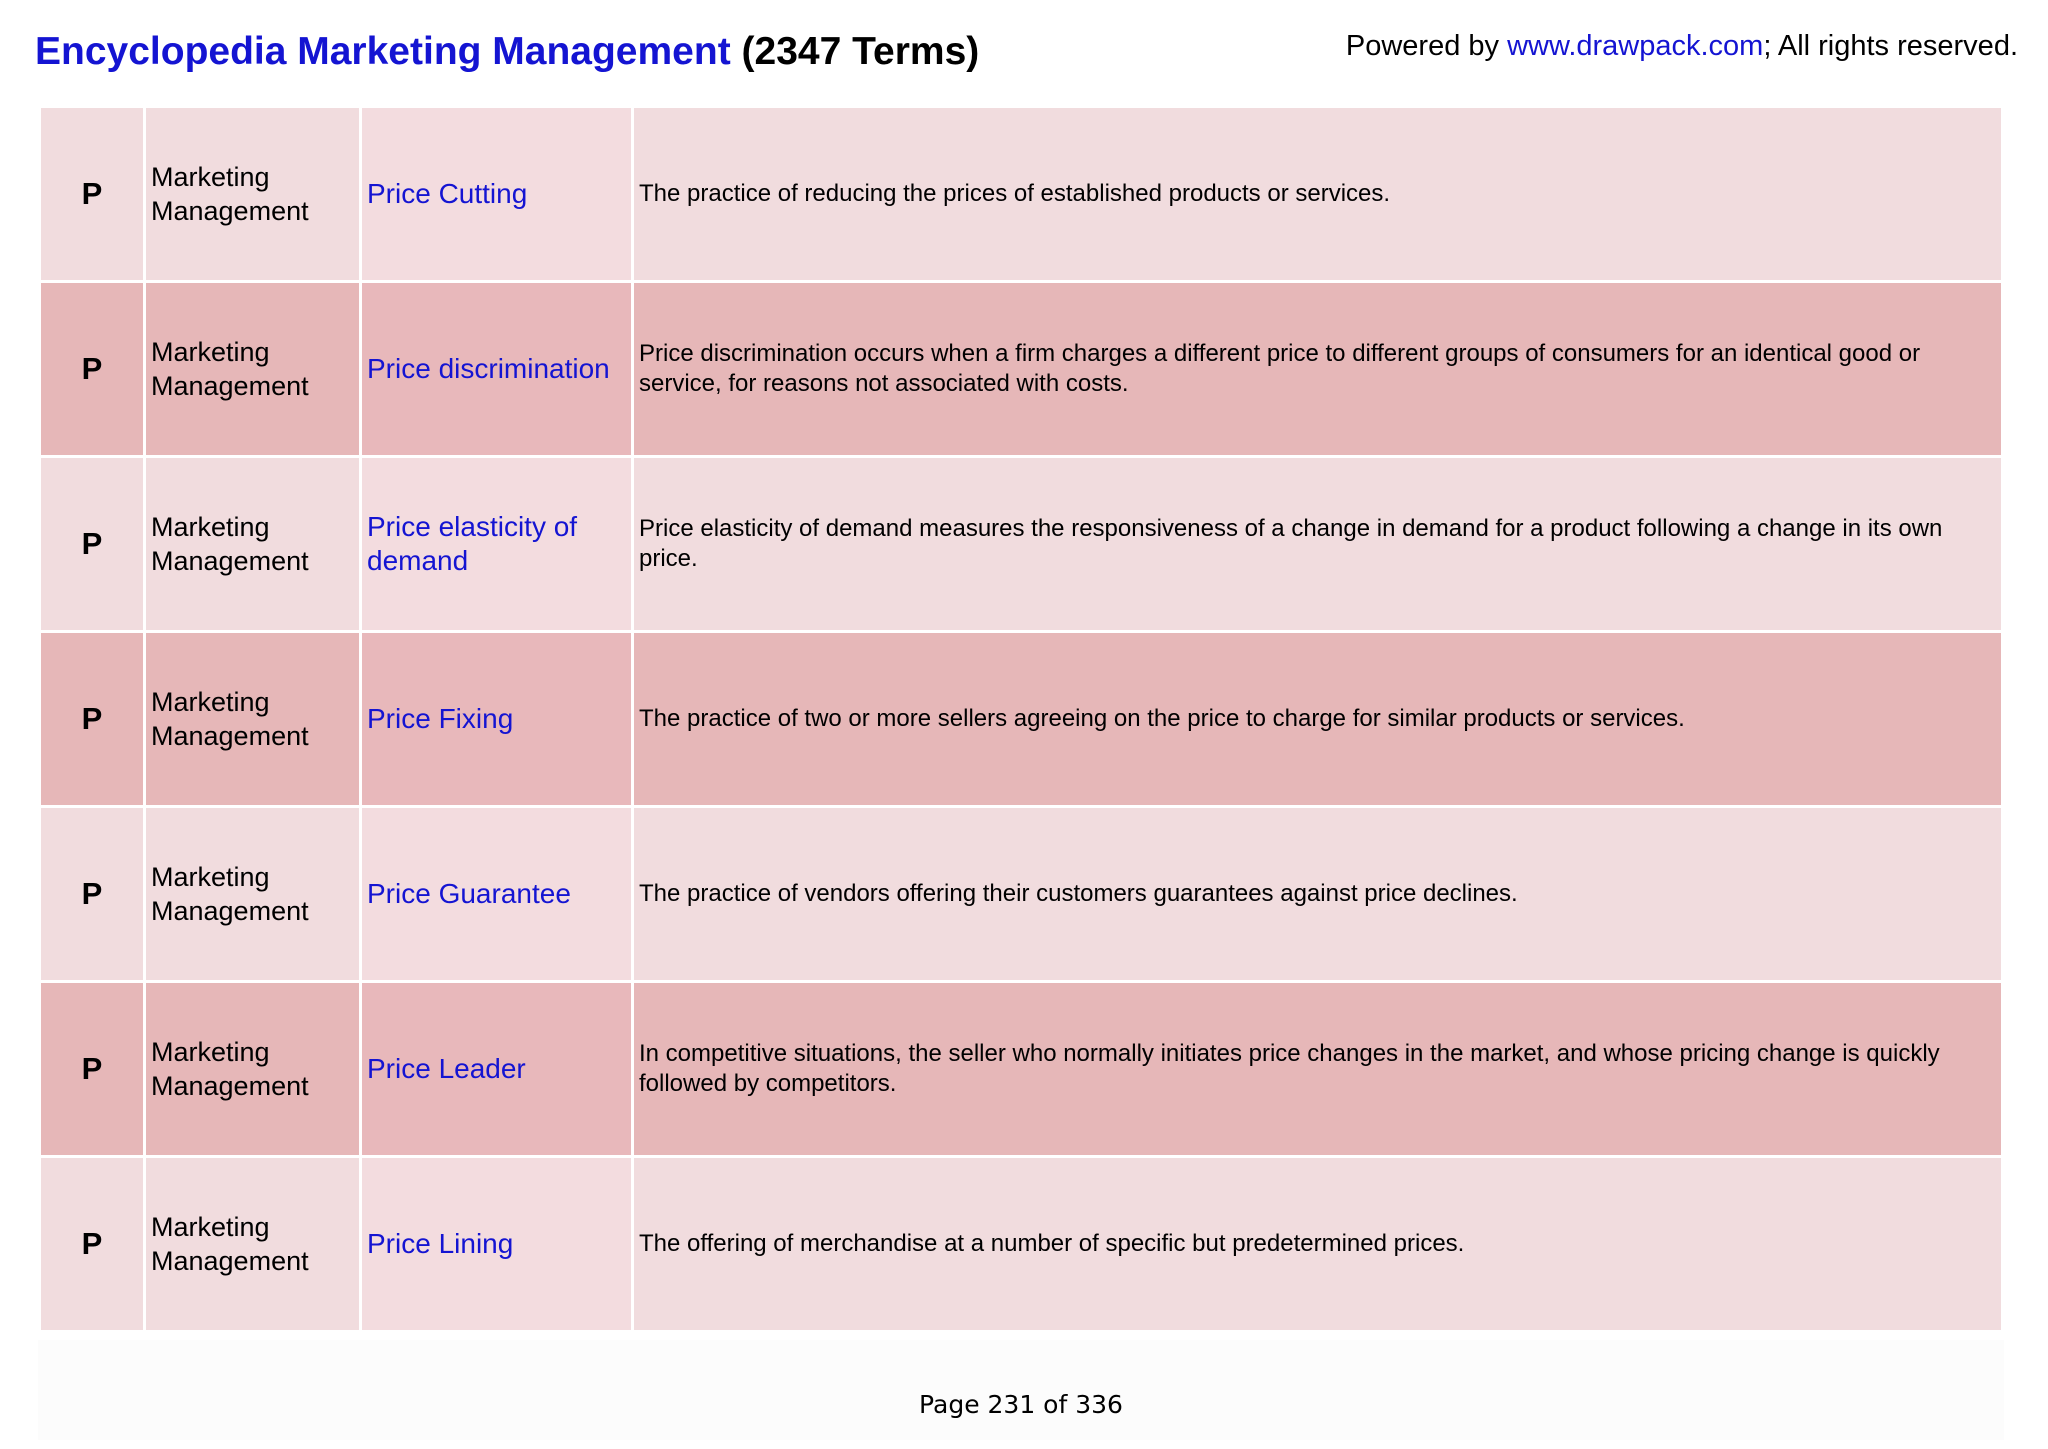 The image size is (2048, 1449). What do you see at coordinates (496, 719) in the screenshot?
I see `term-link: Price Fixing` at bounding box center [496, 719].